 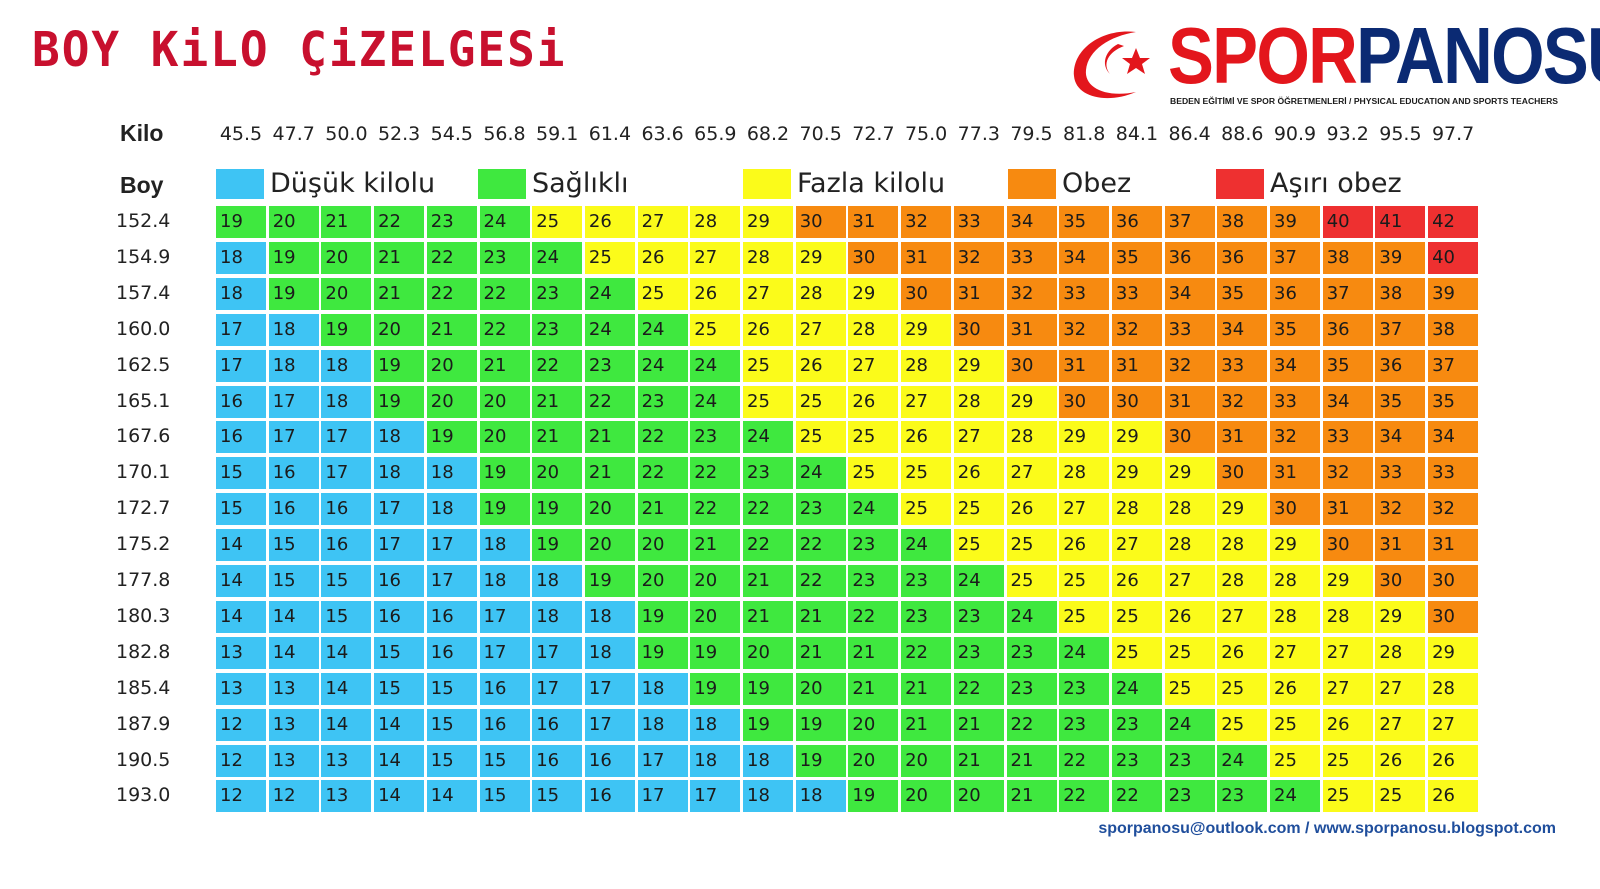 What do you see at coordinates (1189, 134) in the screenshot?
I see `weight-tick-label: 86.4` at bounding box center [1189, 134].